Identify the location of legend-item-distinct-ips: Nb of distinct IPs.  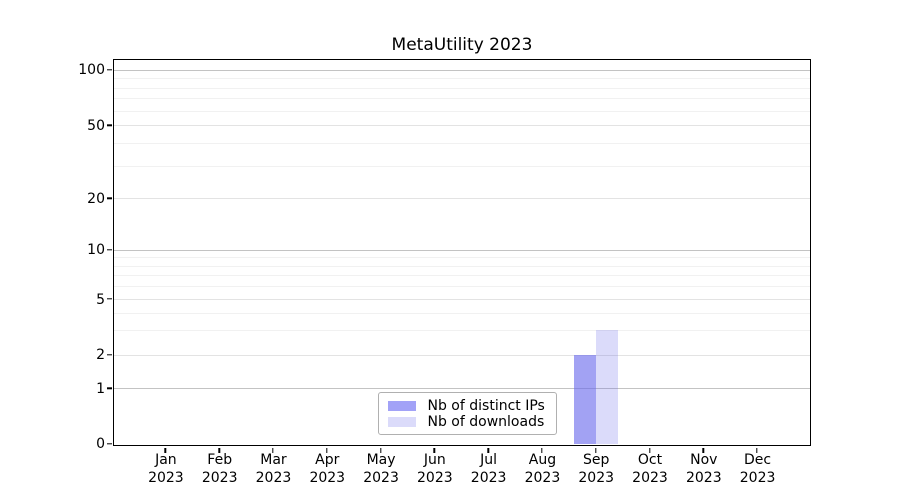
(467, 405).